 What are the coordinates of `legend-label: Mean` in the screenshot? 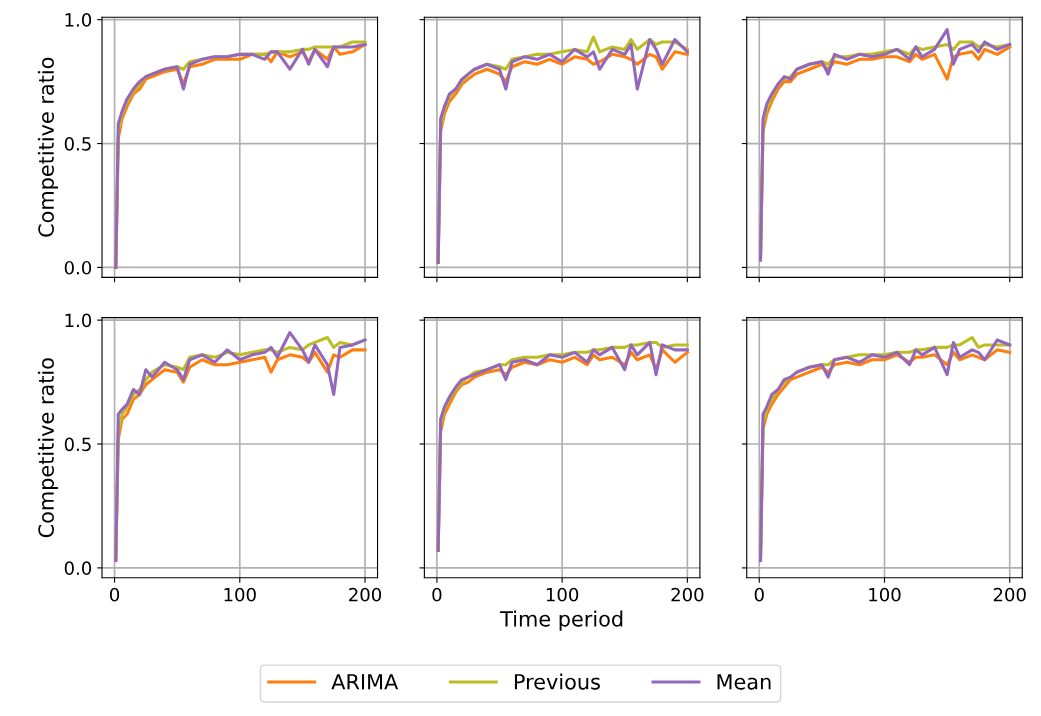 It's located at (744, 682).